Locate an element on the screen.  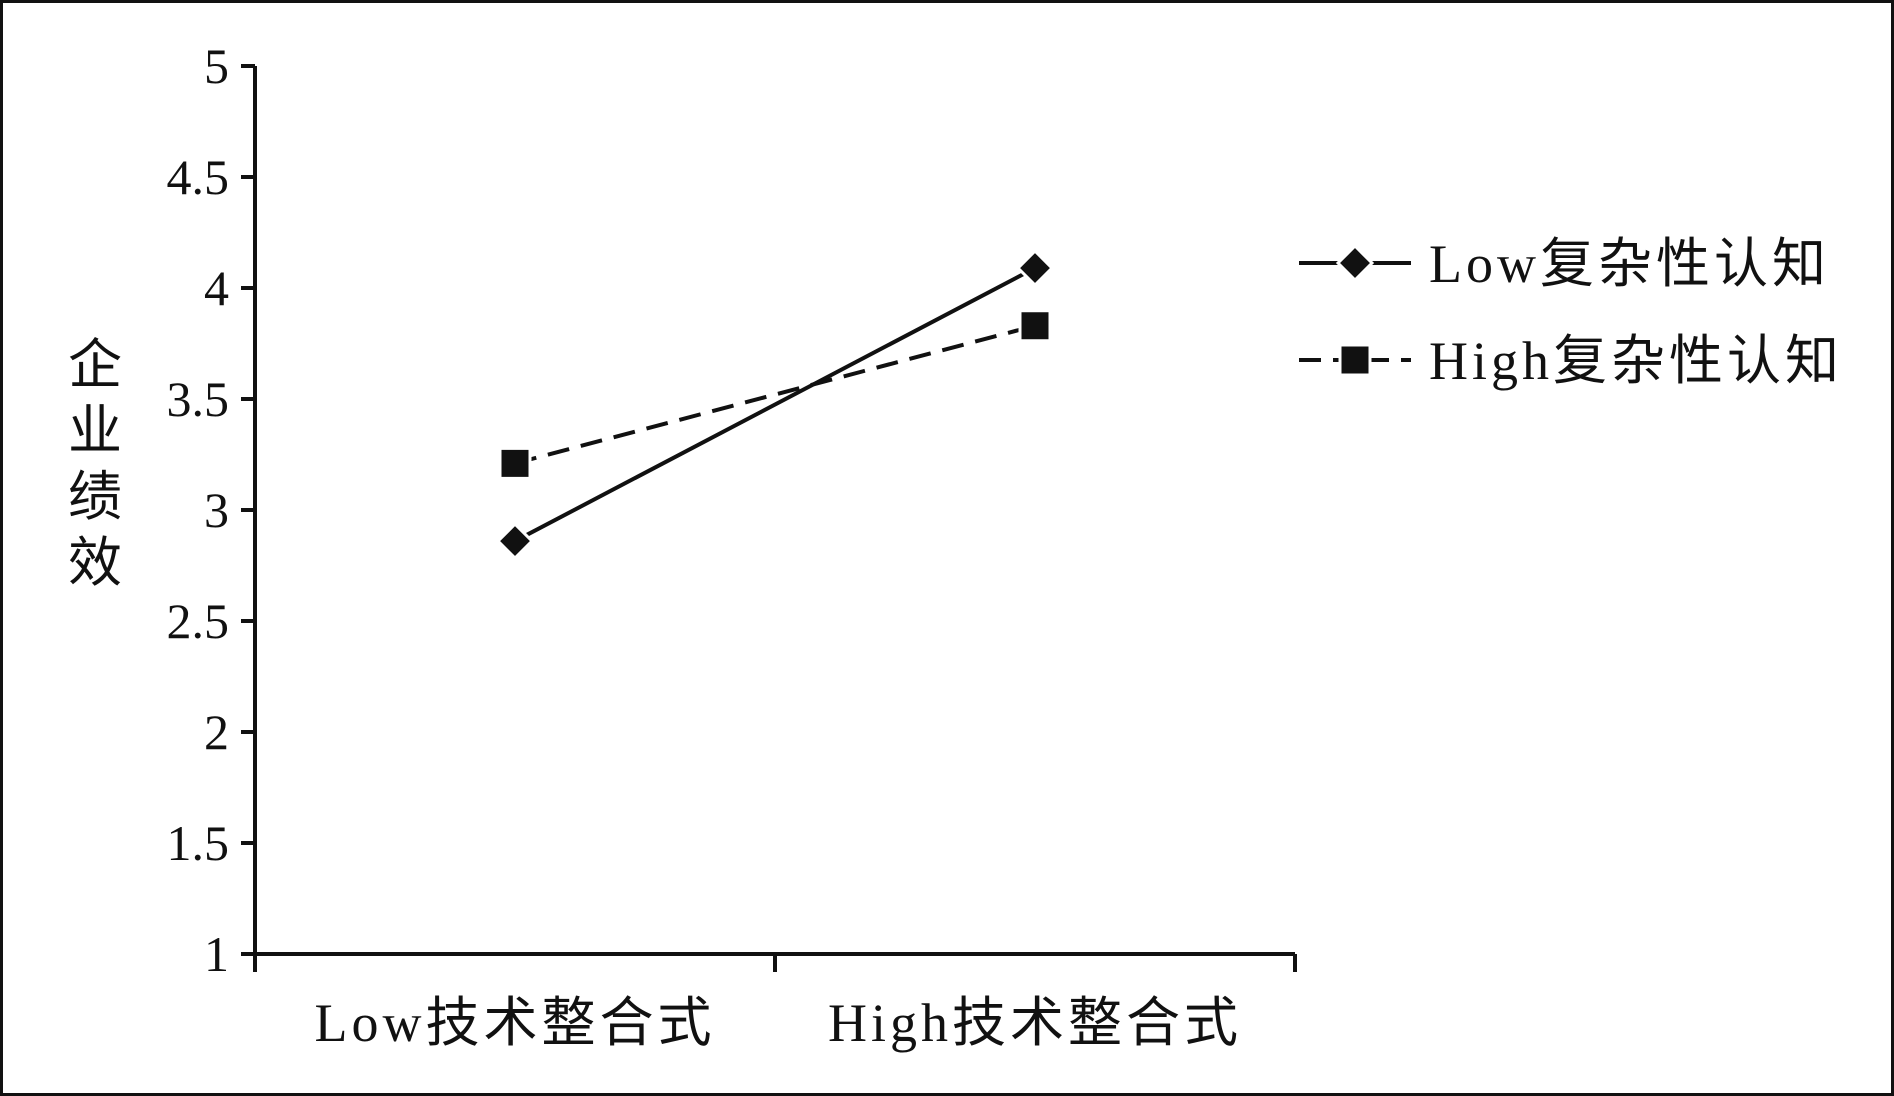
y-axis-label-char: 绩 is located at coordinates (95, 497).